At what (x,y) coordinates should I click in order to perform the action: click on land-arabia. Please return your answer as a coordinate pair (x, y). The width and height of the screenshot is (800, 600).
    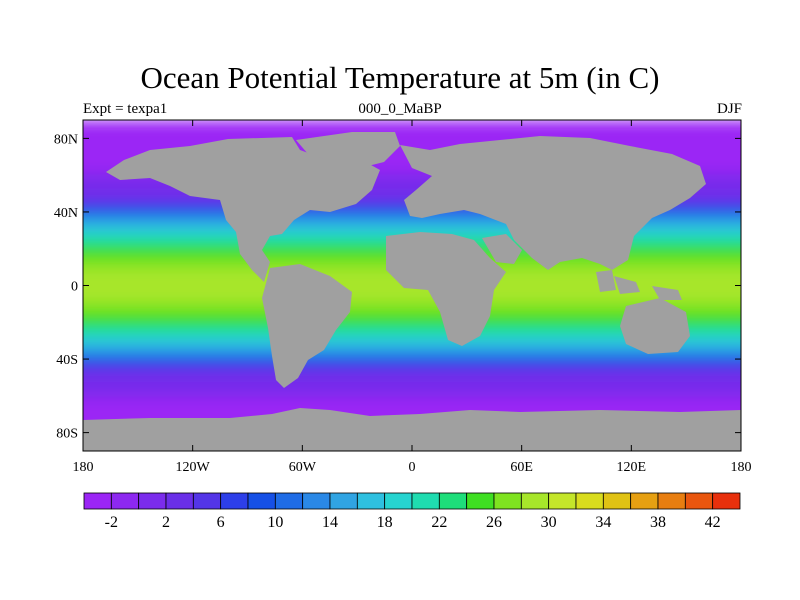
    Looking at the image, I should click on (502, 249).